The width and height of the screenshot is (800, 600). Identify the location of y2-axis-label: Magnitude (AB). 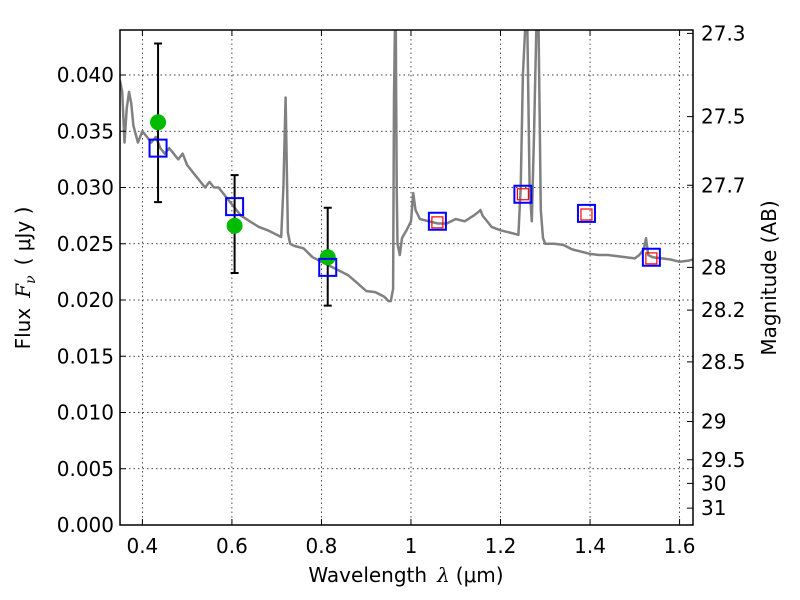
(769, 277).